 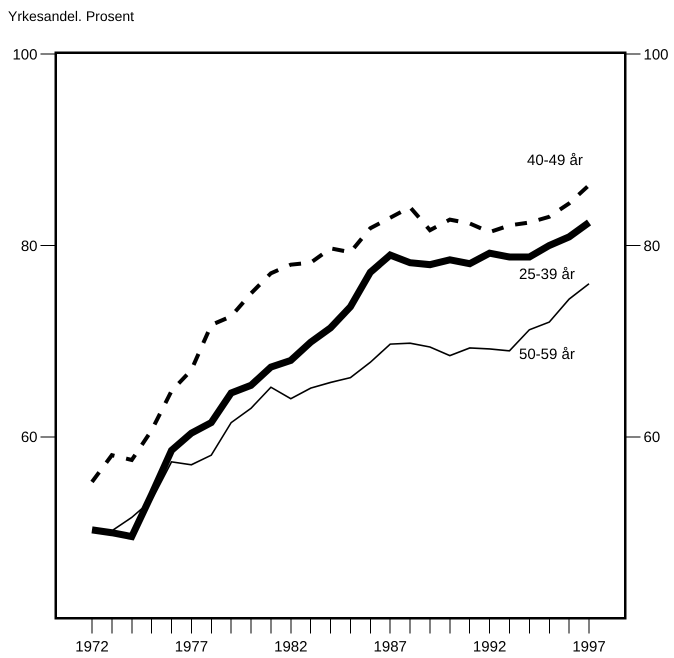 What do you see at coordinates (656, 55) in the screenshot?
I see `y2-tick-label: 100` at bounding box center [656, 55].